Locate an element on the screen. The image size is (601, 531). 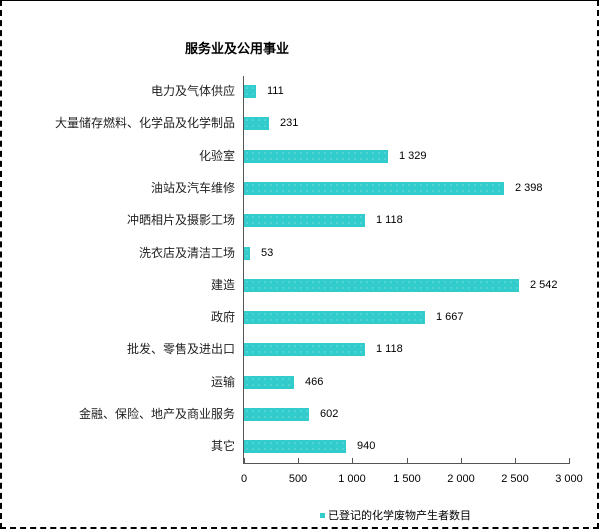
category-label: 其它 is located at coordinates (222, 446).